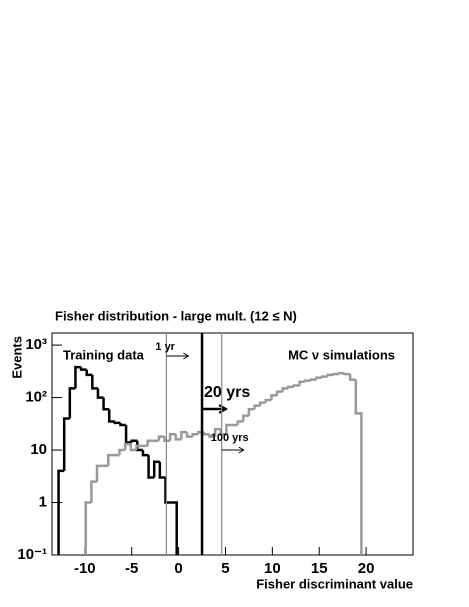  What do you see at coordinates (230, 438) in the screenshot?
I see `cut-label: 100 yrs` at bounding box center [230, 438].